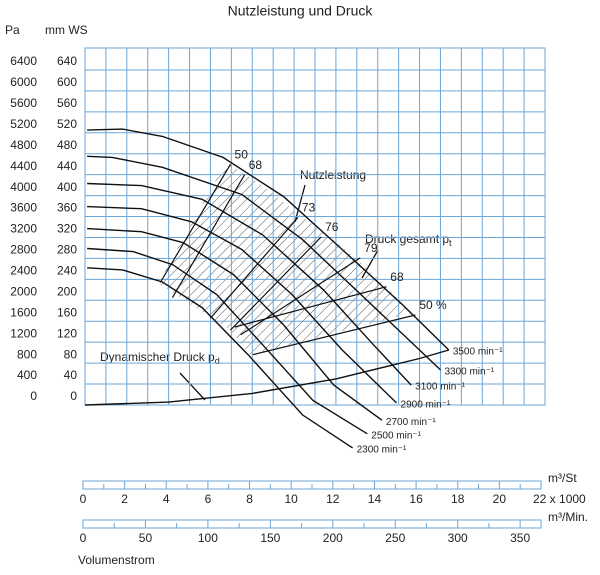 The height and width of the screenshot is (575, 600). Describe the element at coordinates (559, 499) in the screenshot. I see `x-tick-label: 22 x 1000` at that location.